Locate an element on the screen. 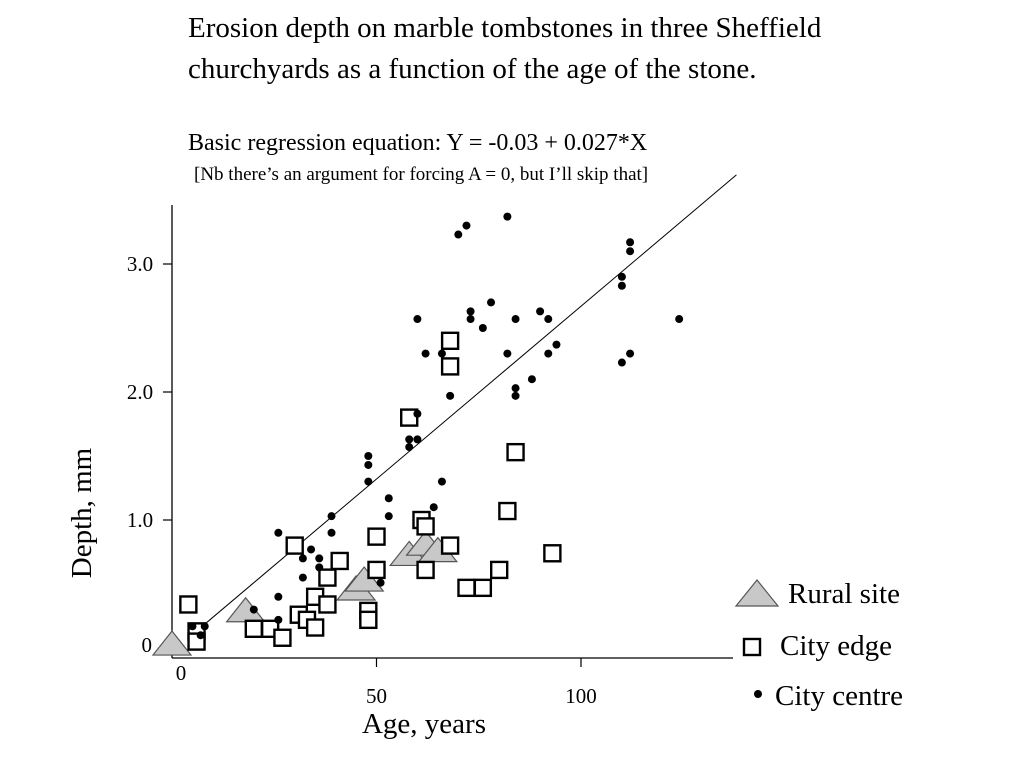 Image resolution: width=1024 pixels, height=768 pixels. triangle-point is located at coordinates (172, 643).